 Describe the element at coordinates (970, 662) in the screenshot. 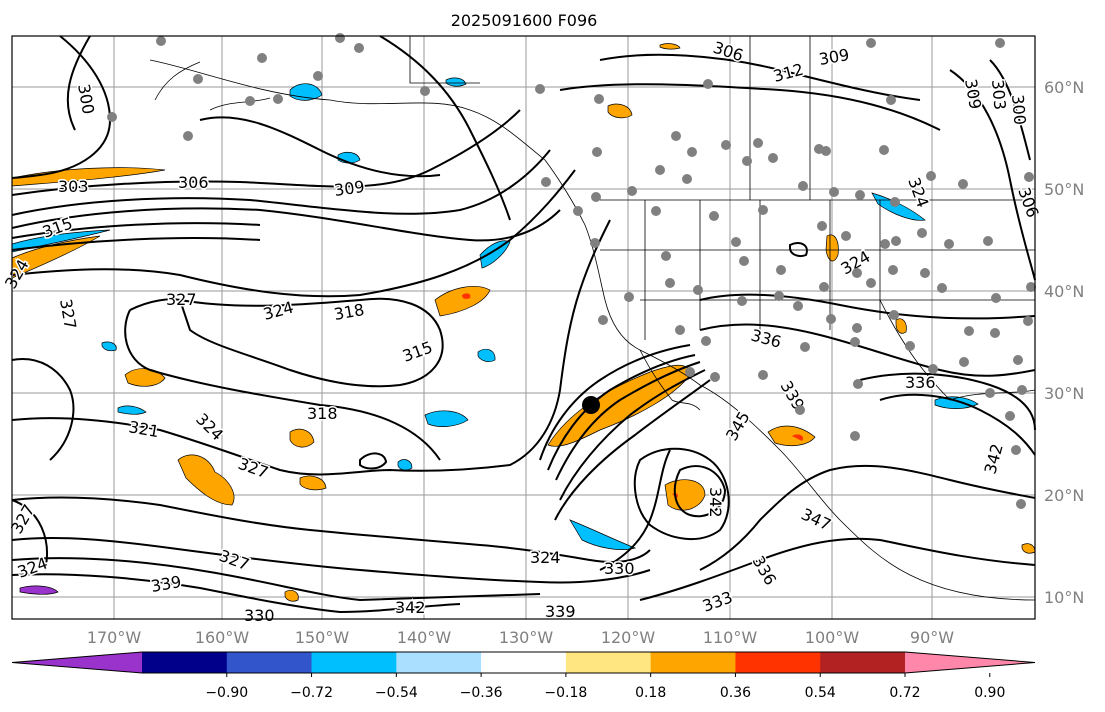

I see `colorbar-extend-max` at that location.